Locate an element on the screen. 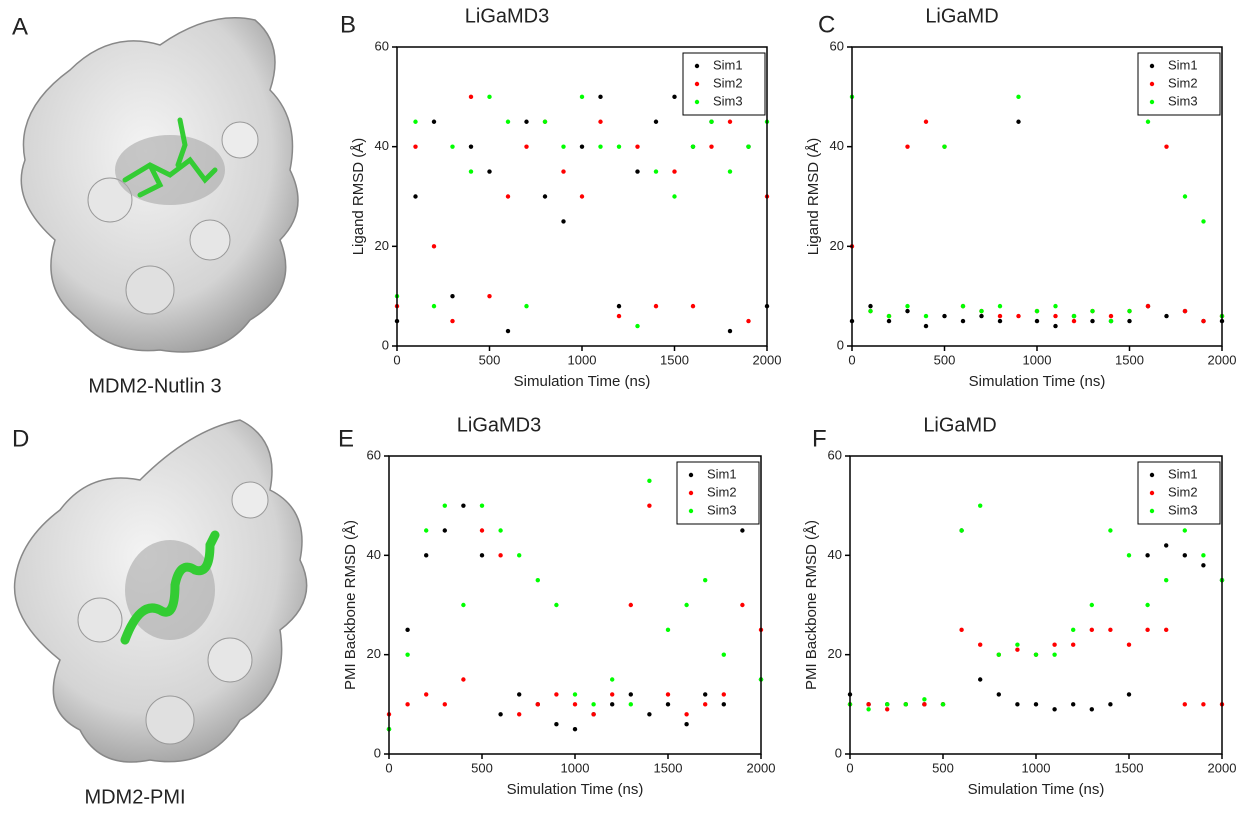 This screenshot has width=1243, height=813. x-axis-label: Simulation Time (ns) is located at coordinates (582, 381).